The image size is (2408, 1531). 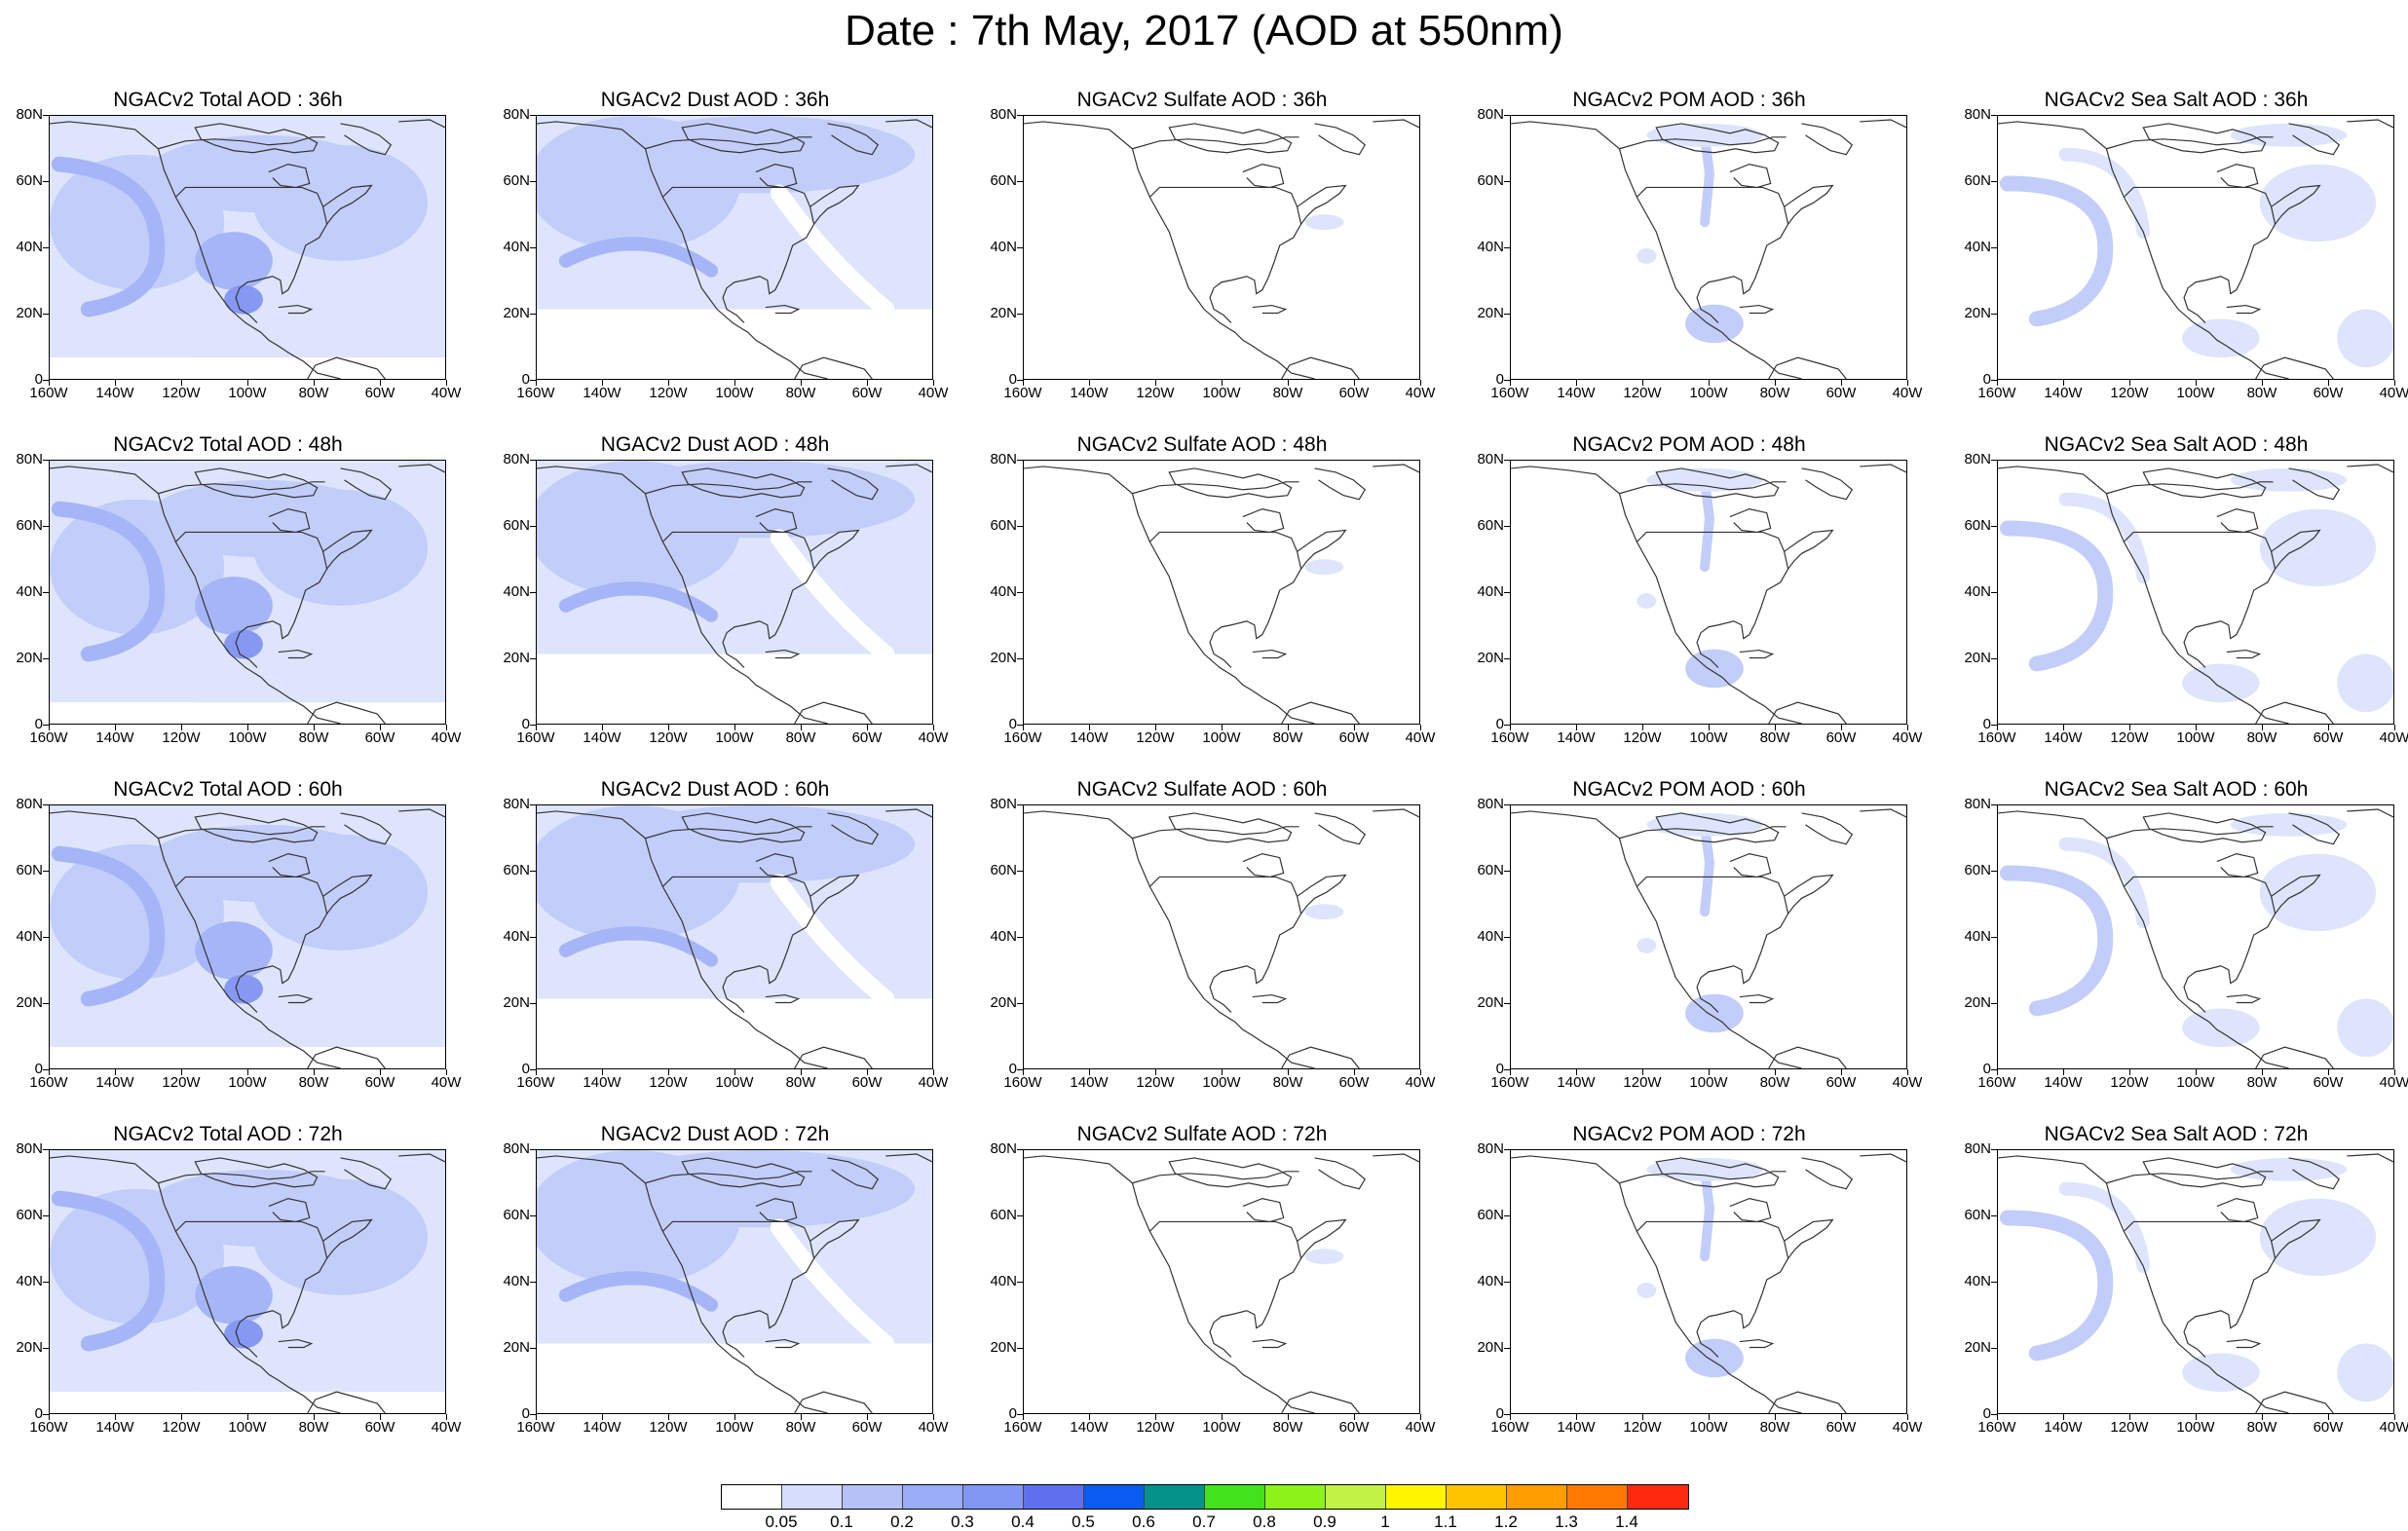 I want to click on colorbar-label: 0.3, so click(x=962, y=1521).